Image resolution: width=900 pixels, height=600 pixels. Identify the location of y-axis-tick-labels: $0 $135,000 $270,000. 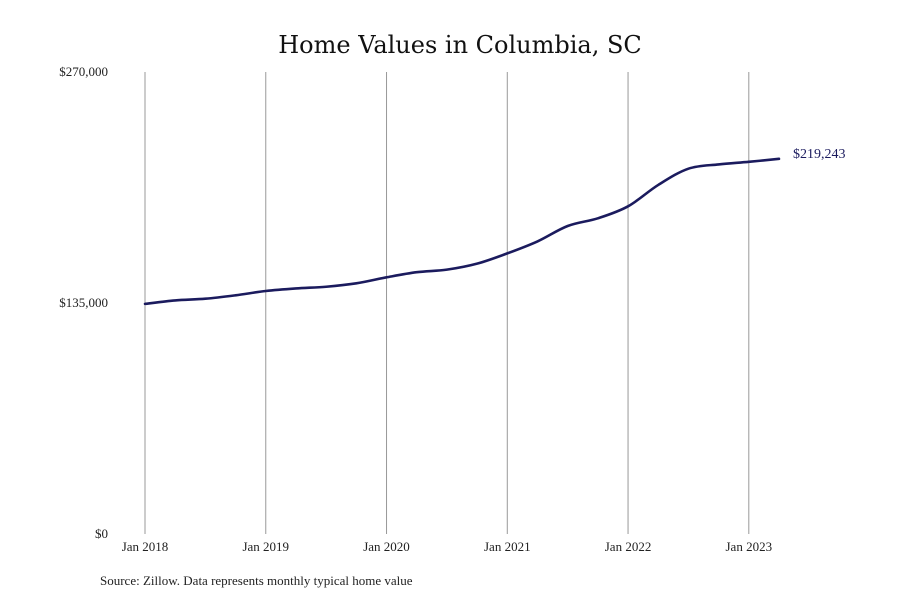
(83, 302).